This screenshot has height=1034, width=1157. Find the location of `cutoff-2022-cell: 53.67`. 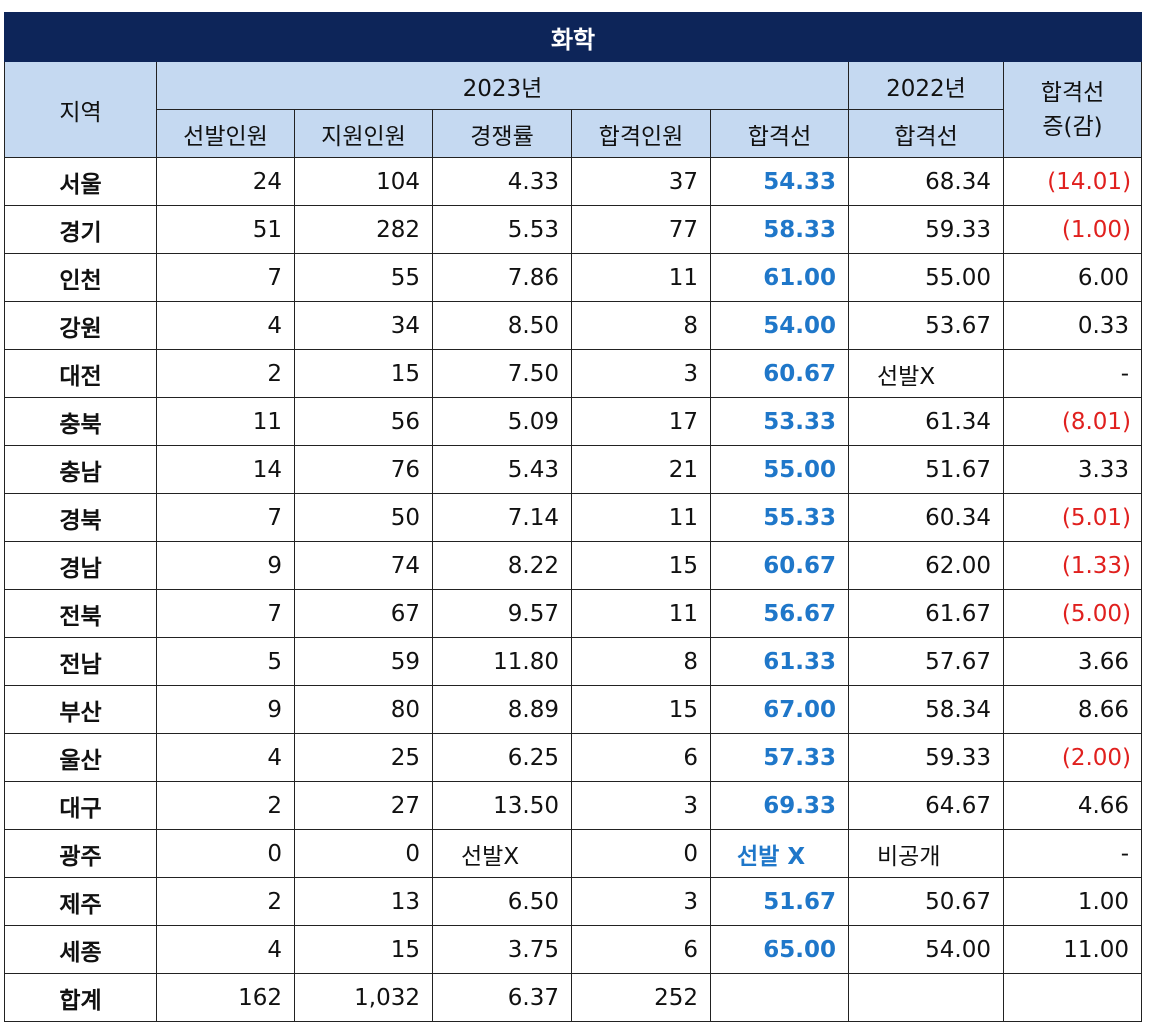

cutoff-2022-cell: 53.67 is located at coordinates (926, 325).